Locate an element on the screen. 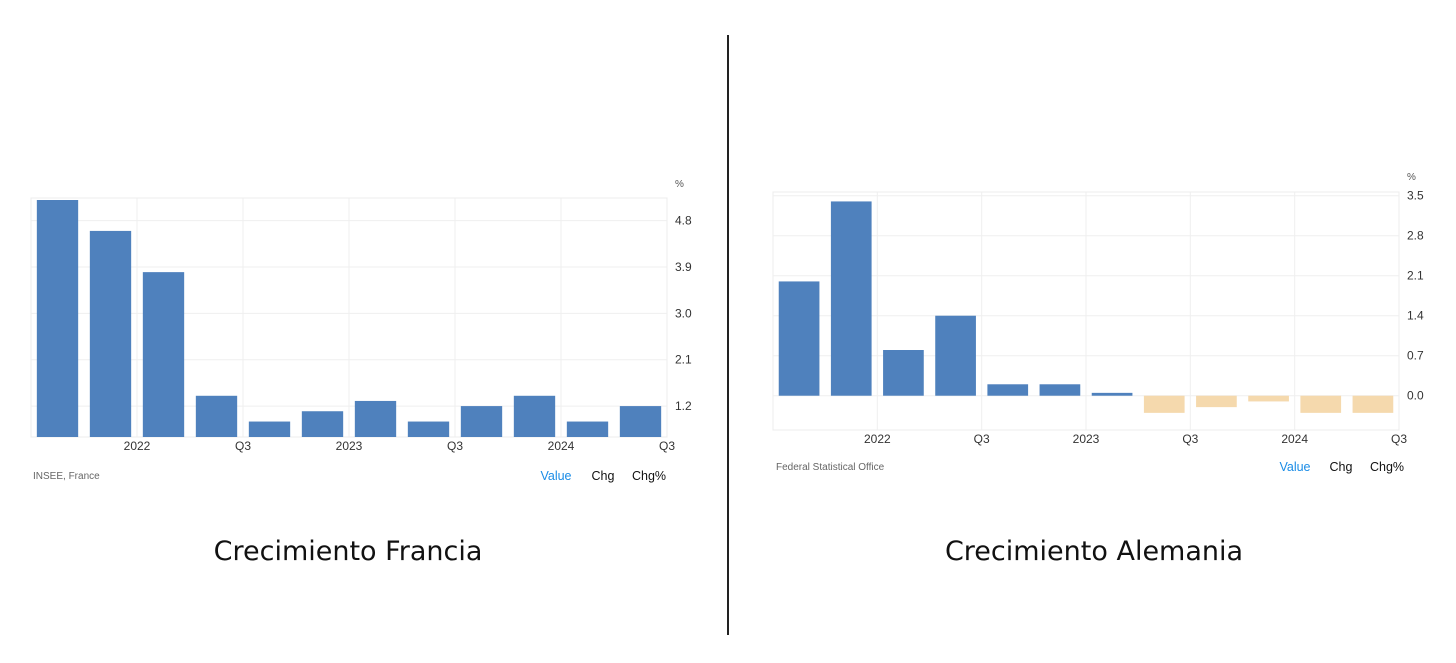  y-tick-label: 3.5 is located at coordinates (1415, 196).